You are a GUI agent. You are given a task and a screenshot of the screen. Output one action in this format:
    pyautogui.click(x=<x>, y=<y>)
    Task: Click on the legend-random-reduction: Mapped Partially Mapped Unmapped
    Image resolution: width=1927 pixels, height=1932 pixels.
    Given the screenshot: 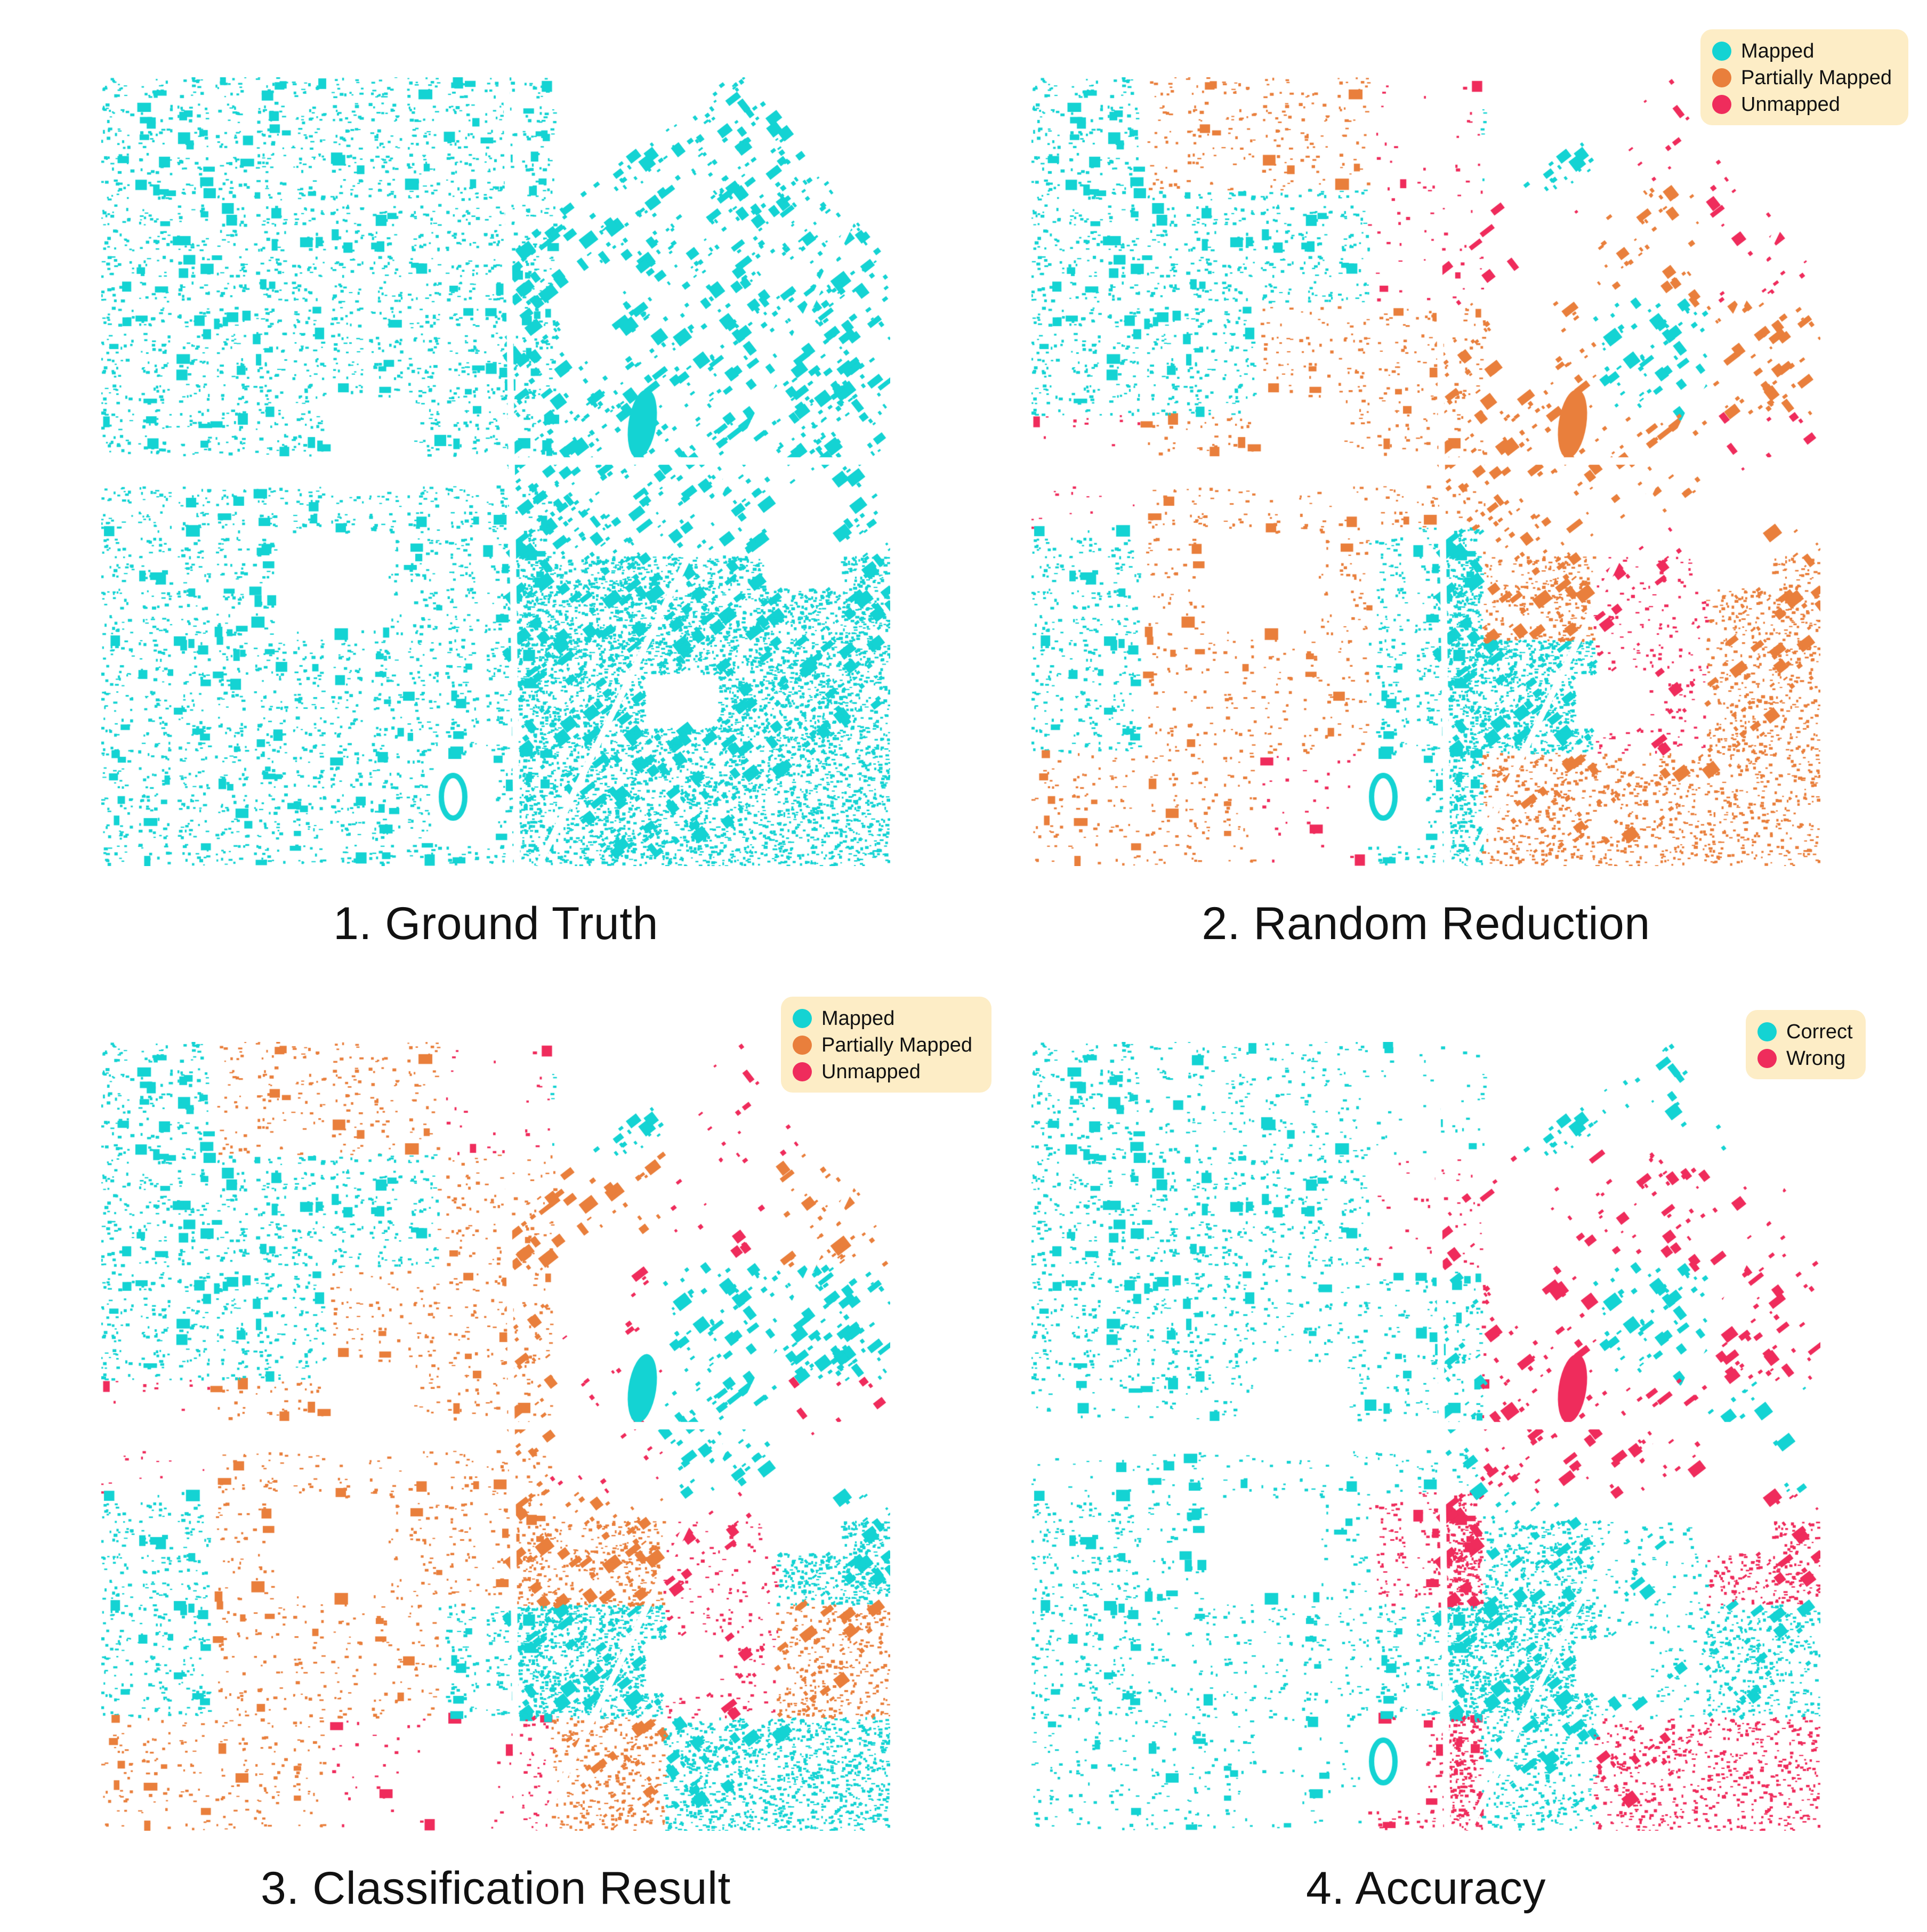 What is the action you would take?
    pyautogui.click(x=1804, y=77)
    